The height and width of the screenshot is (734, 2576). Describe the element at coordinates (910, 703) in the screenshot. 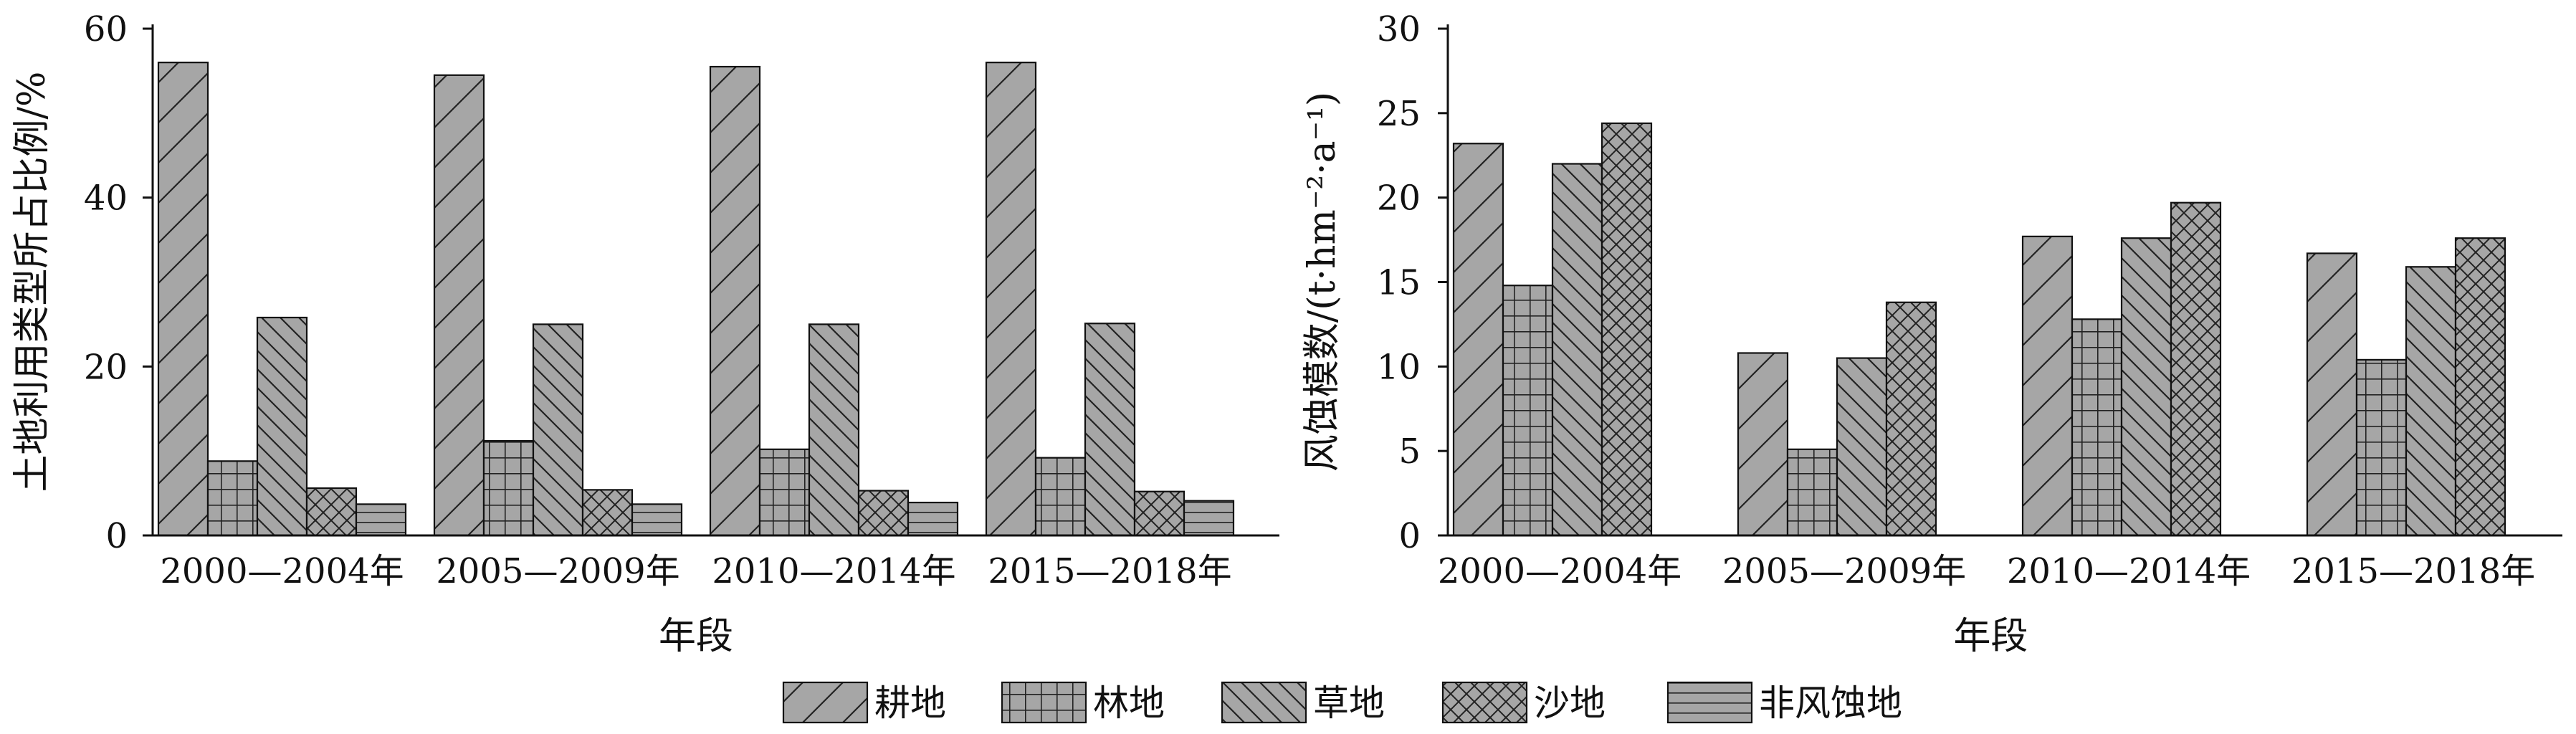

I see `legend-label-耕地: 耕地` at that location.